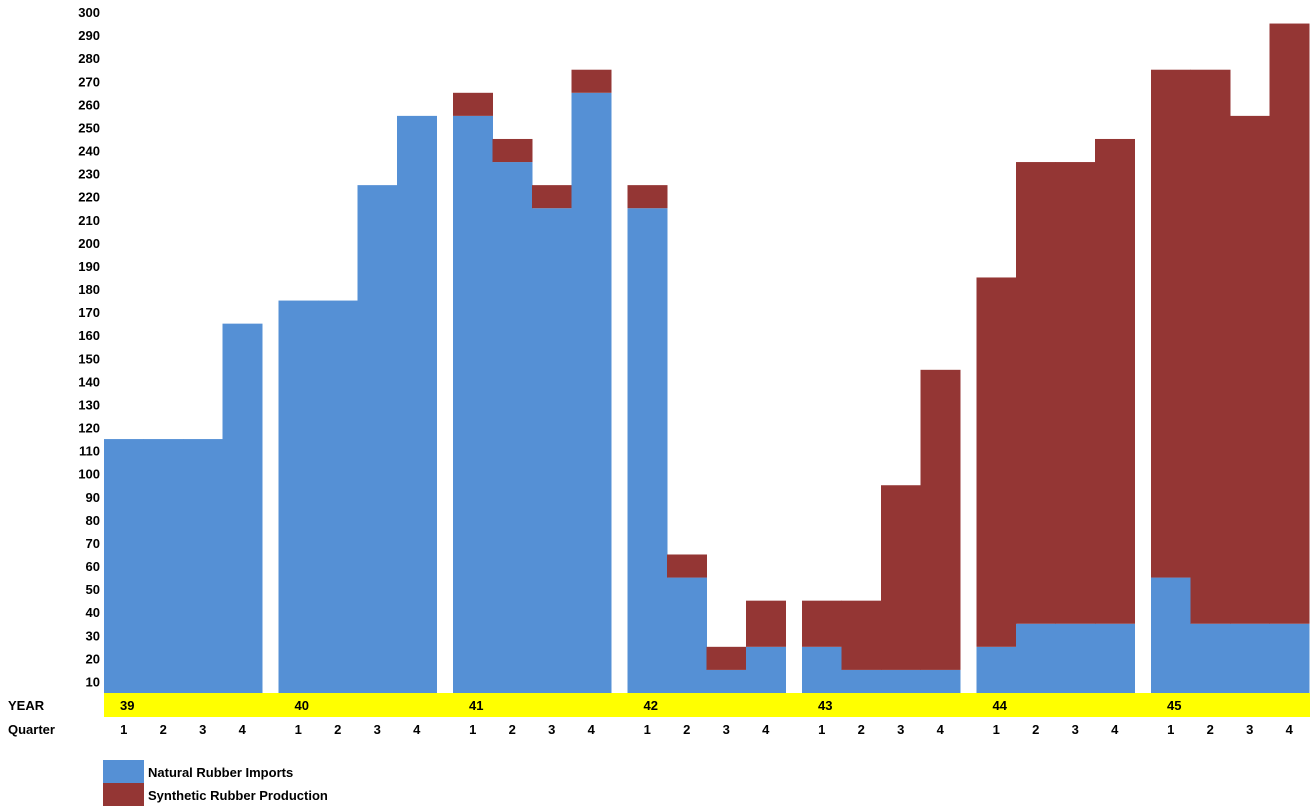  I want to click on year-label: 41, so click(476, 705).